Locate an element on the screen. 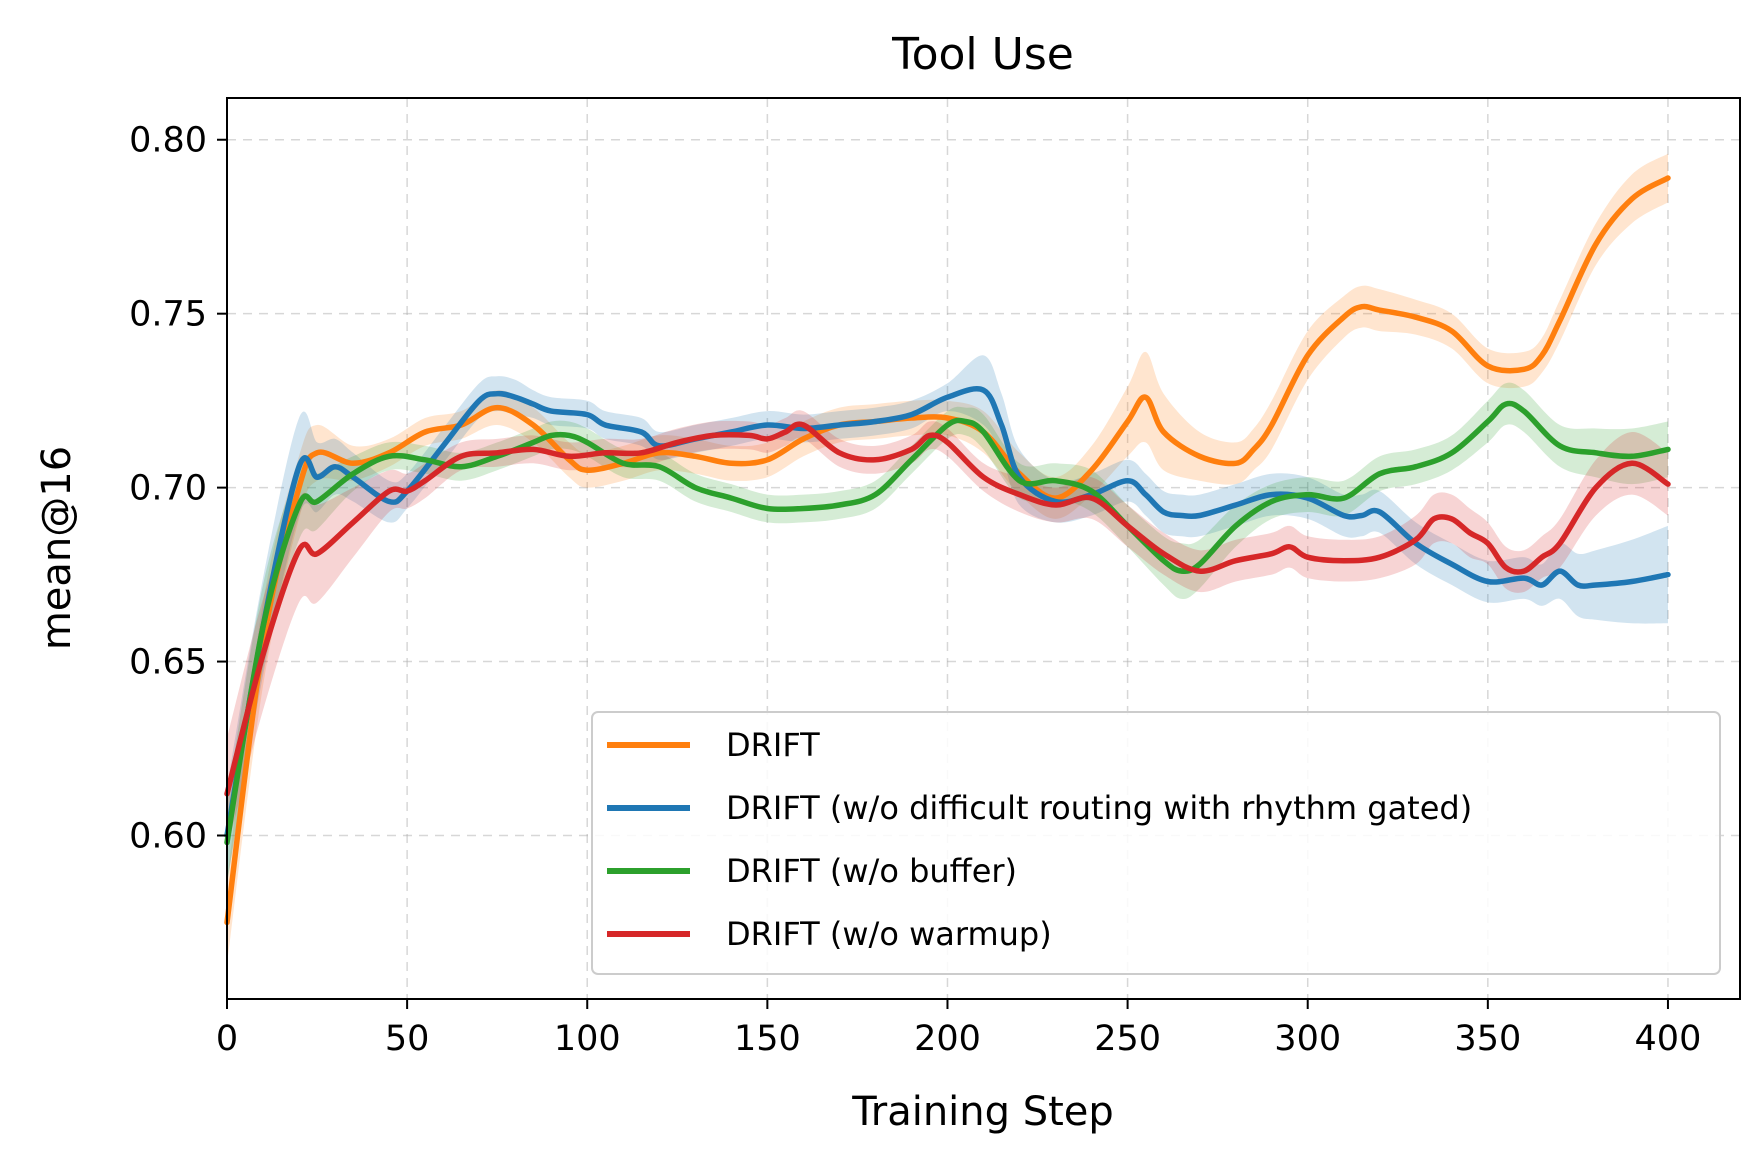 The image size is (1760, 1161). x-axis-title: Training Step is located at coordinates (982, 1112).